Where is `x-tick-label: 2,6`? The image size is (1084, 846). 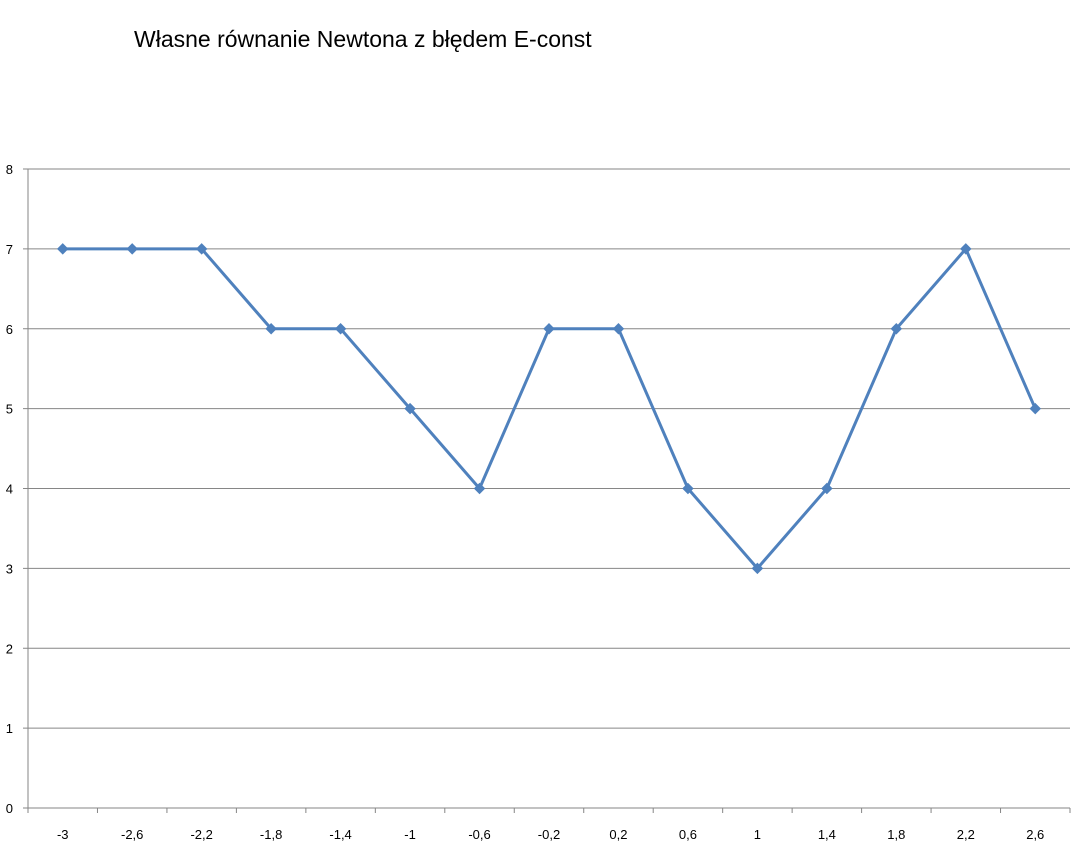
x-tick-label: 2,6 is located at coordinates (1035, 834).